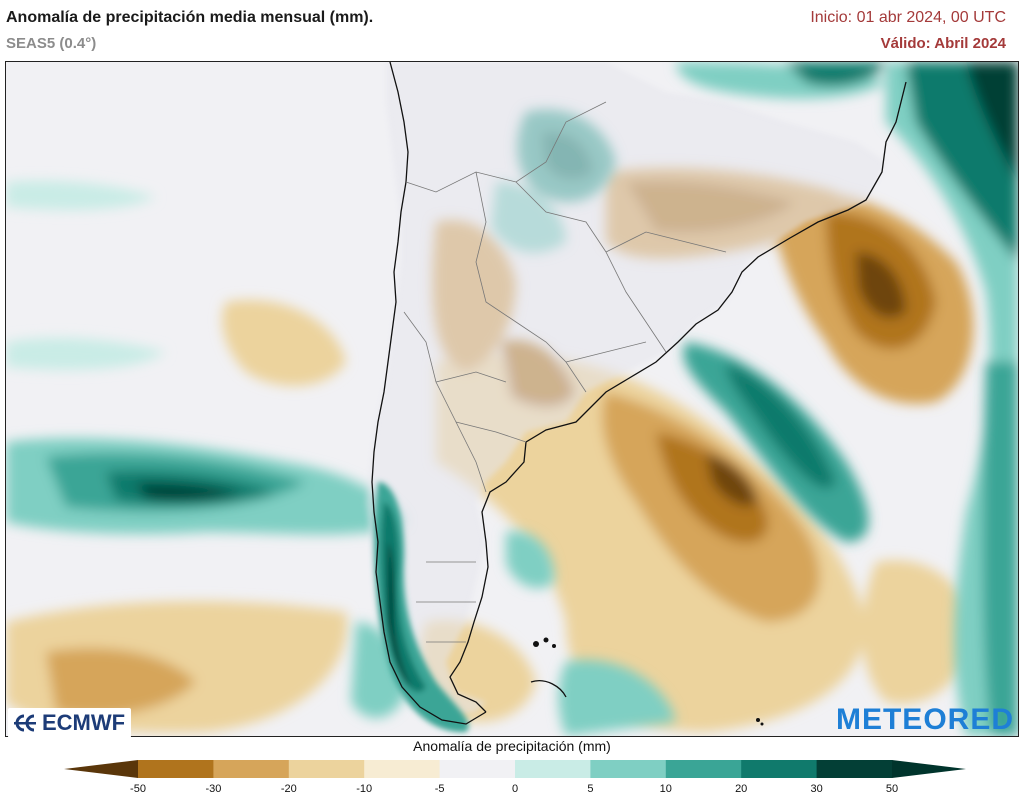 The height and width of the screenshot is (798, 1024). Describe the element at coordinates (943, 43) in the screenshot. I see `valid-time: Válido: Abril 2024` at that location.